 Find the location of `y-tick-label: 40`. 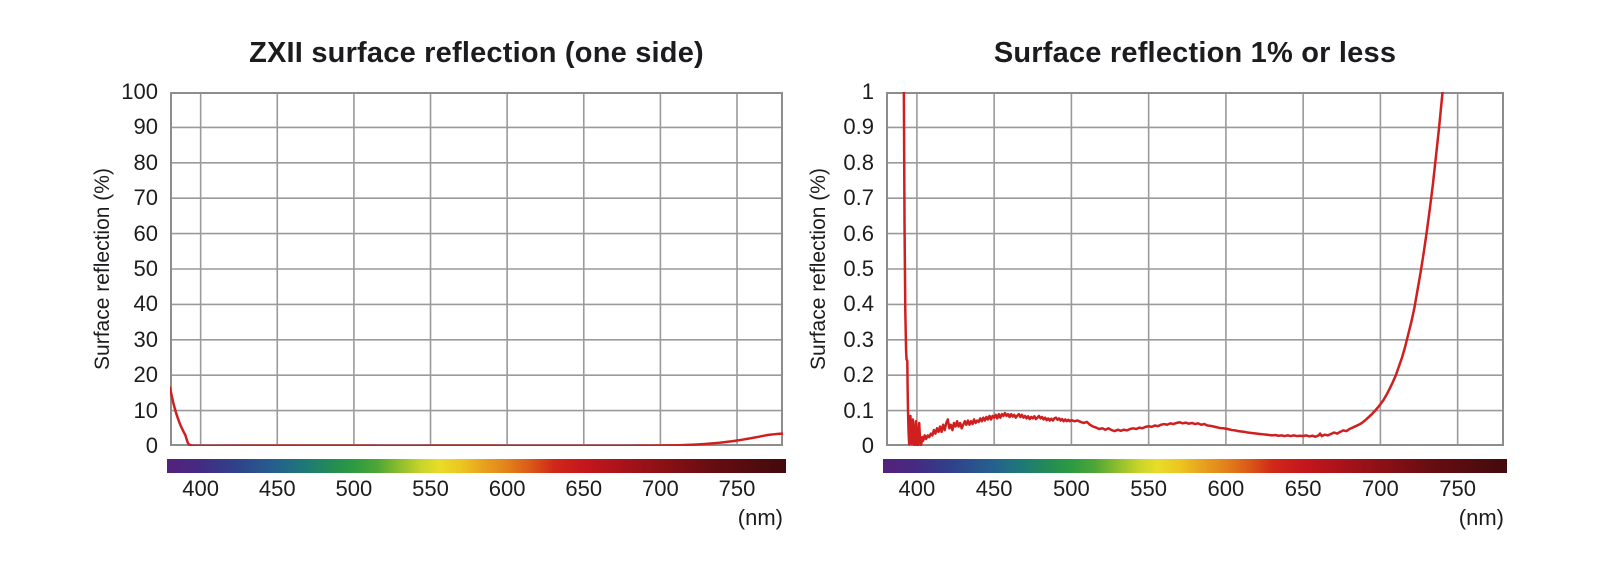

y-tick-label: 40 is located at coordinates (145, 304).